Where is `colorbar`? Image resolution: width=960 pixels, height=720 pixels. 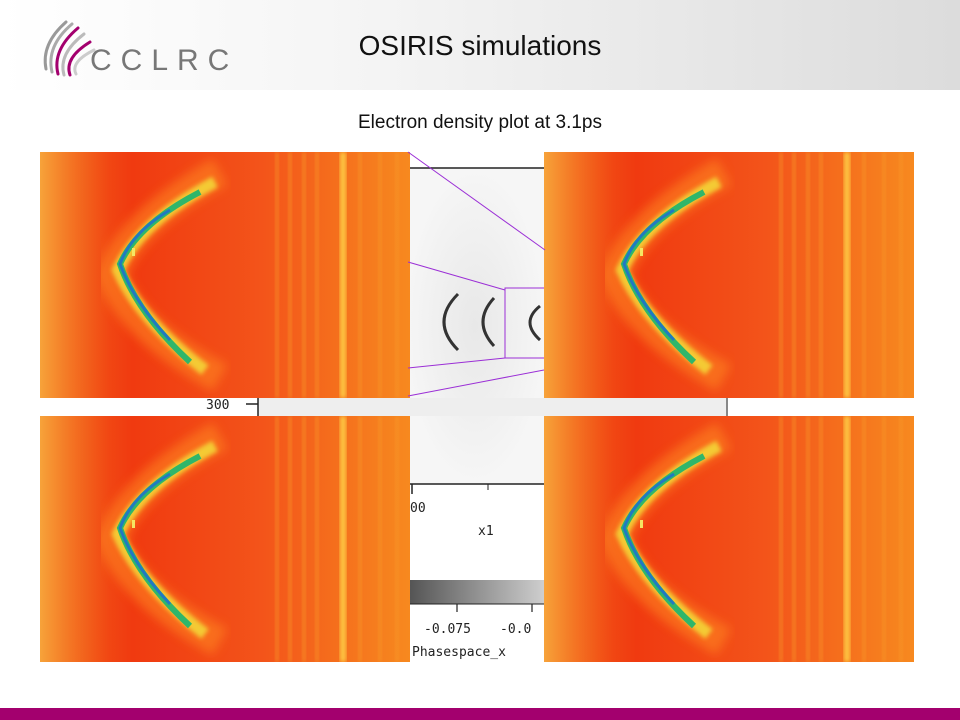 colorbar is located at coordinates (477, 592).